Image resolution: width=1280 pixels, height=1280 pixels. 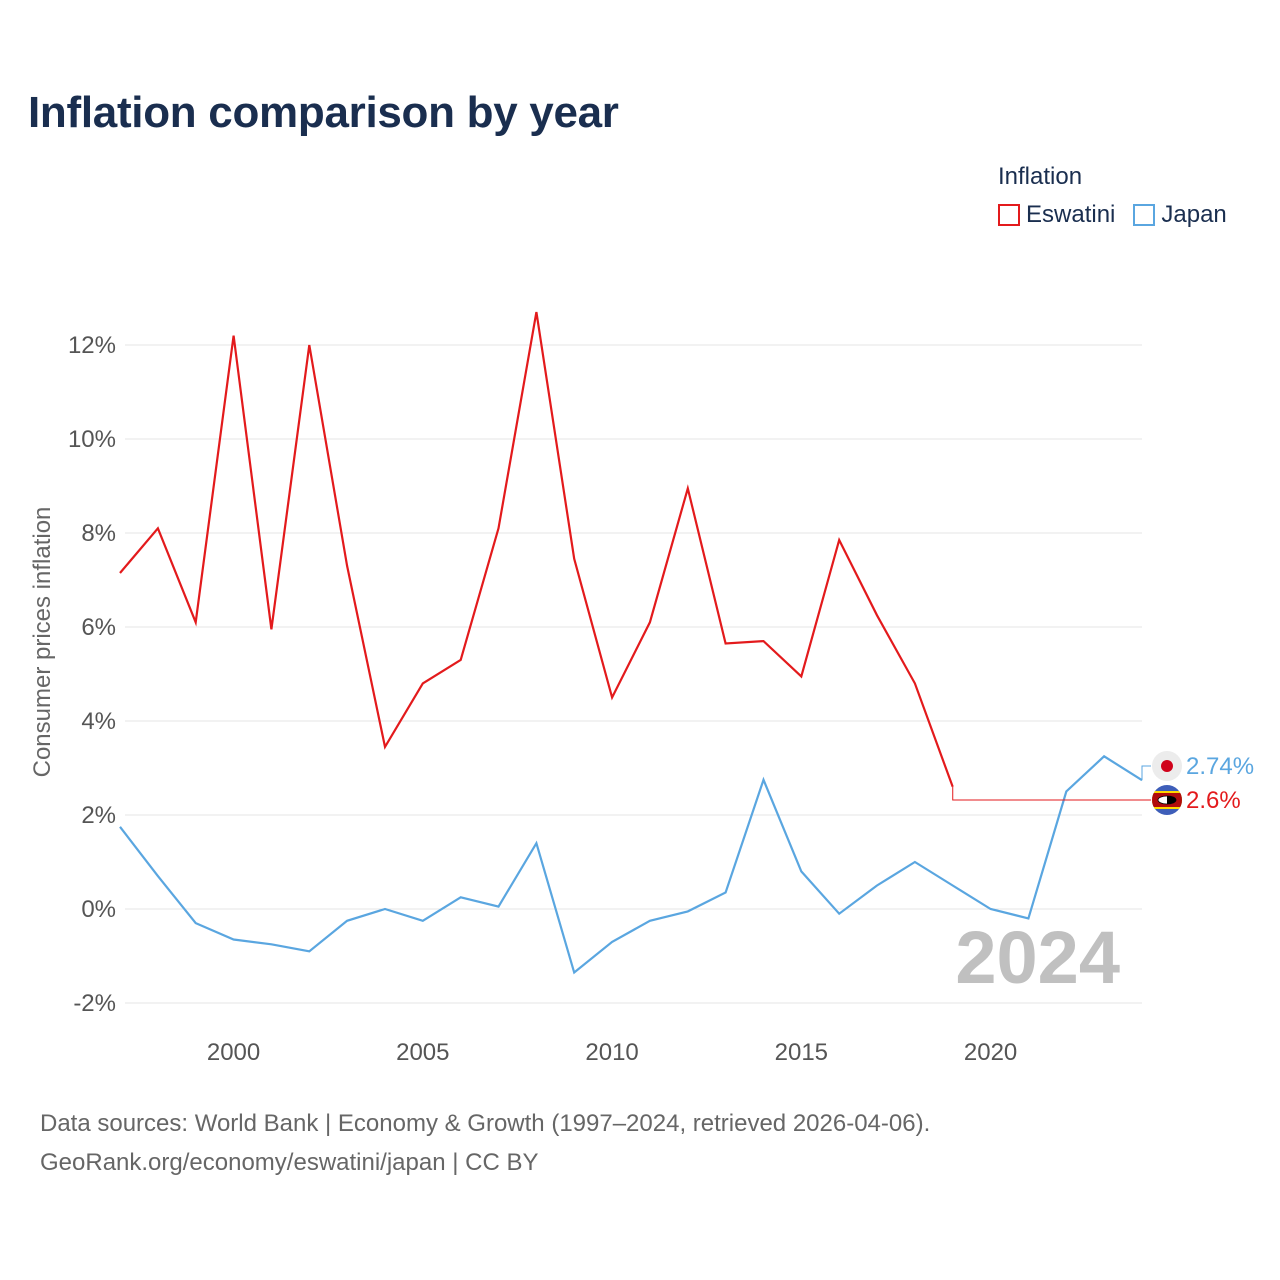 I want to click on legend-title: Inflation, so click(x=1040, y=176).